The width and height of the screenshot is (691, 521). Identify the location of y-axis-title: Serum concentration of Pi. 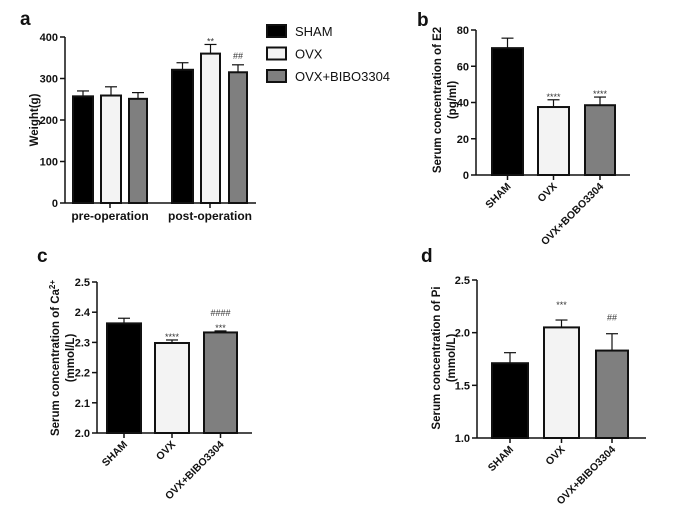
(437, 357).